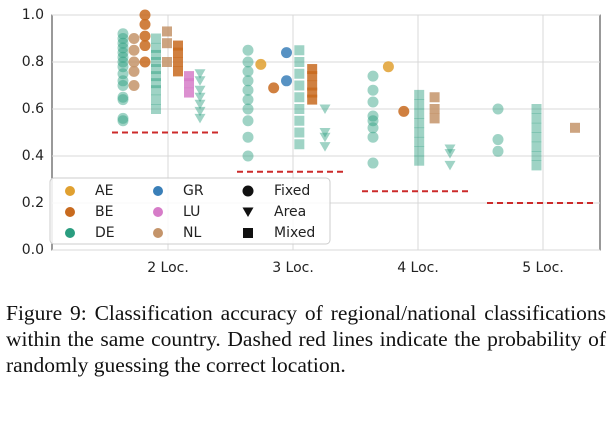  What do you see at coordinates (104, 212) in the screenshot?
I see `legend-label: BE` at bounding box center [104, 212].